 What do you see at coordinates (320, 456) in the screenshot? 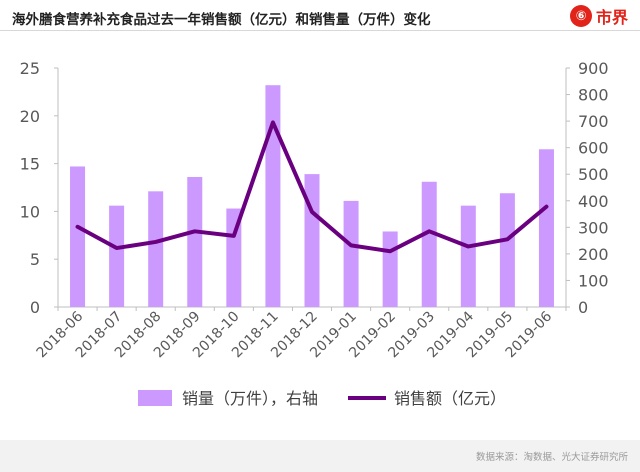
I see `source-footer: 数据来源：淘数据、光大证券研究所` at bounding box center [320, 456].